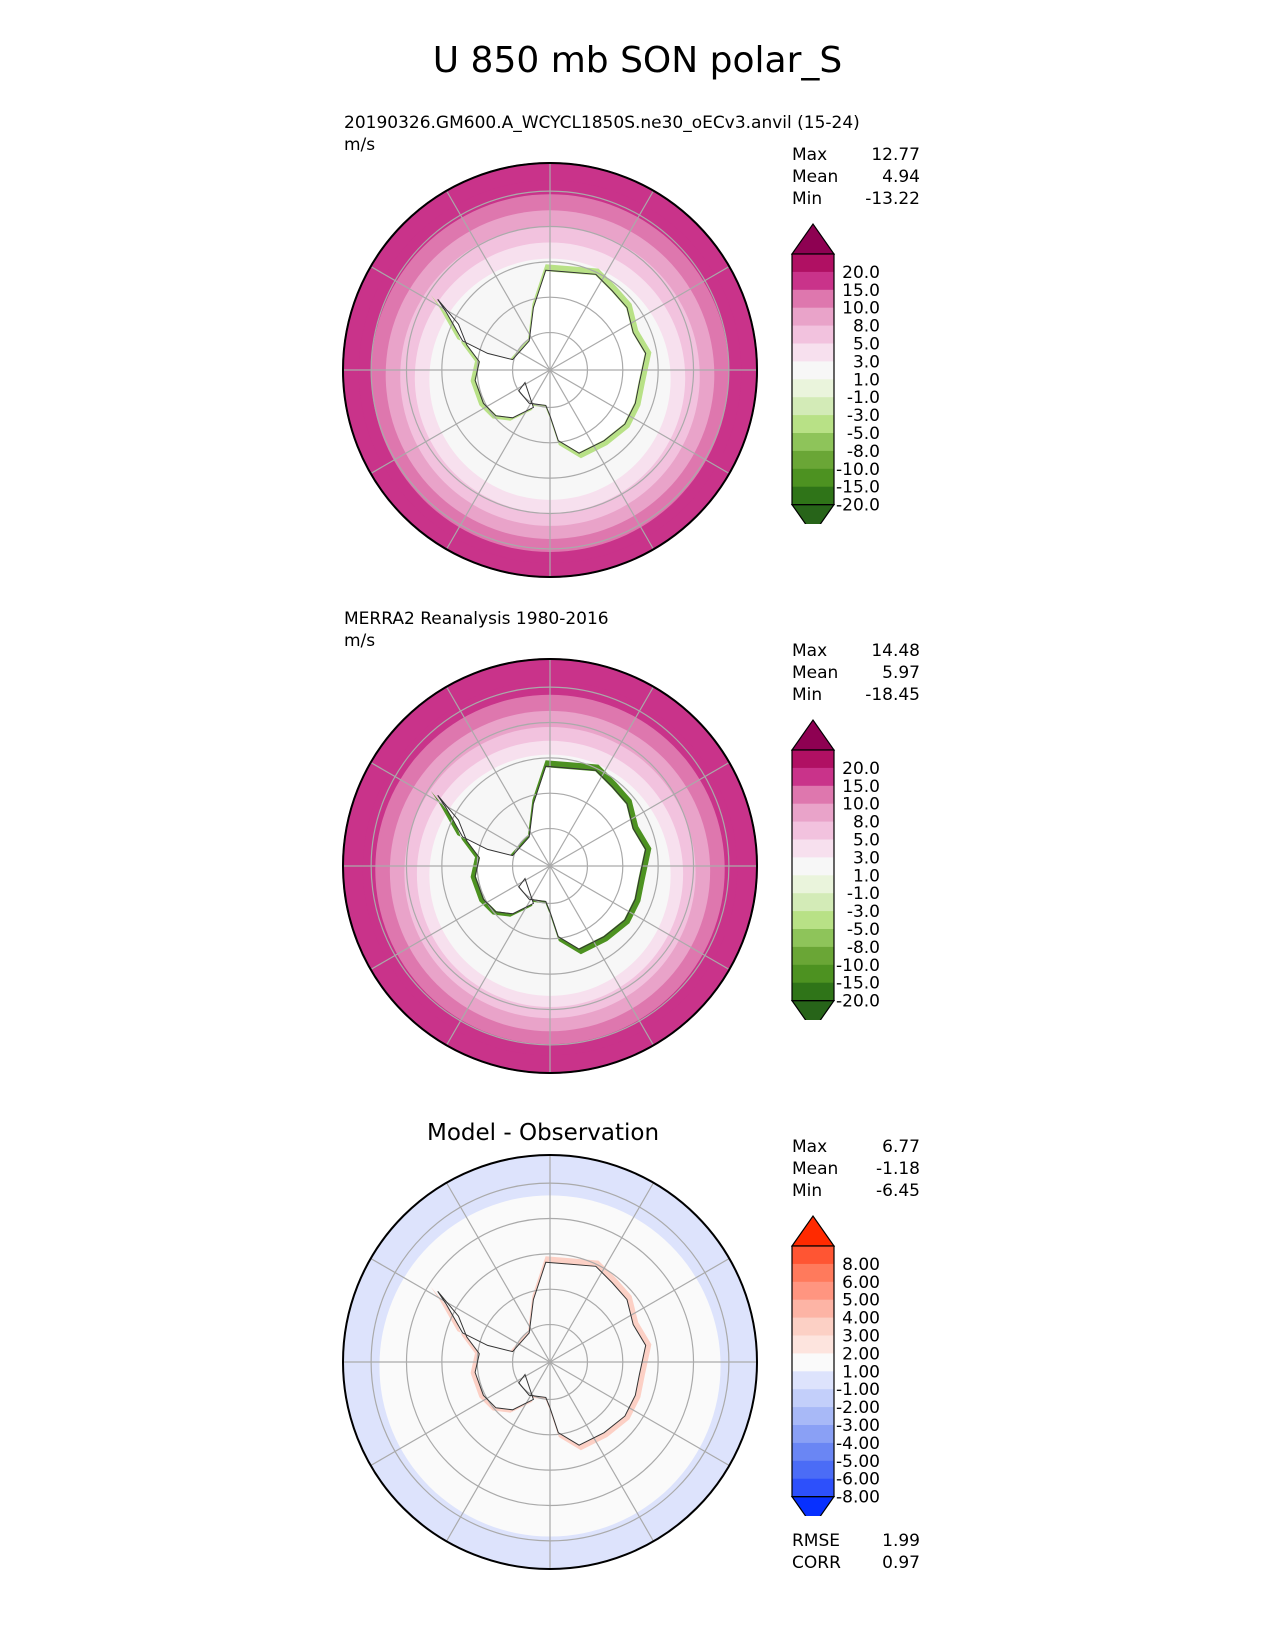 The width and height of the screenshot is (1275, 1650). What do you see at coordinates (858, 470) in the screenshot?
I see `colorbar-tick-label: -10.0` at bounding box center [858, 470].